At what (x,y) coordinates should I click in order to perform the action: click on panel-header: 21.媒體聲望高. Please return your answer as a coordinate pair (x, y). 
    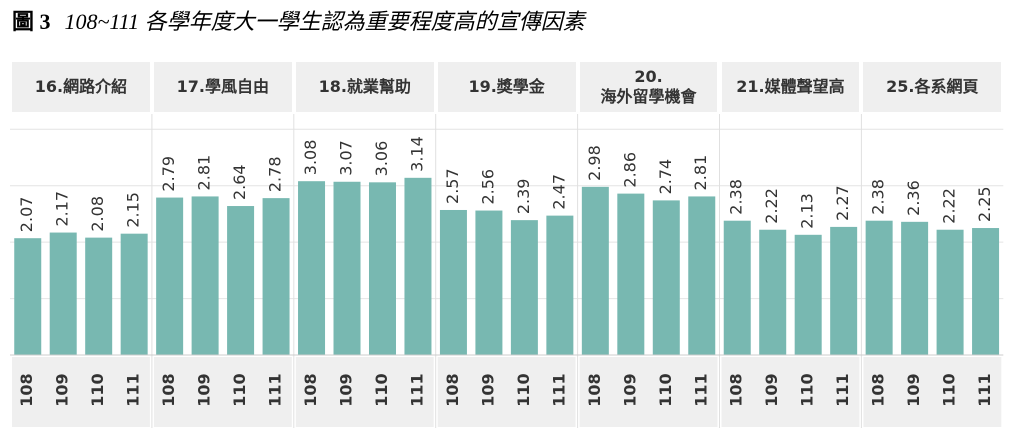
    Looking at the image, I should click on (790, 87).